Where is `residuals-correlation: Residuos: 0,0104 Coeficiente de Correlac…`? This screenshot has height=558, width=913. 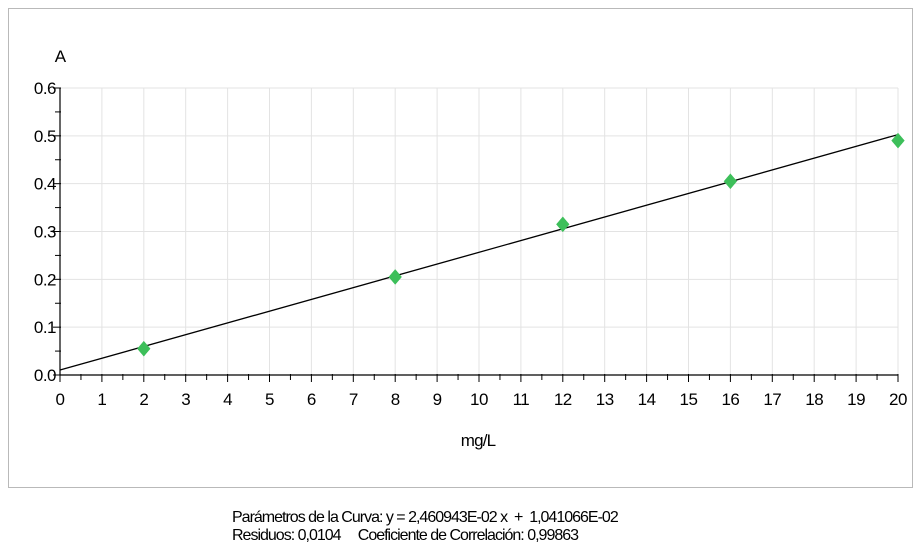 residuals-correlation: Residuos: 0,0104 Coeficiente de Correlac… is located at coordinates (405, 535).